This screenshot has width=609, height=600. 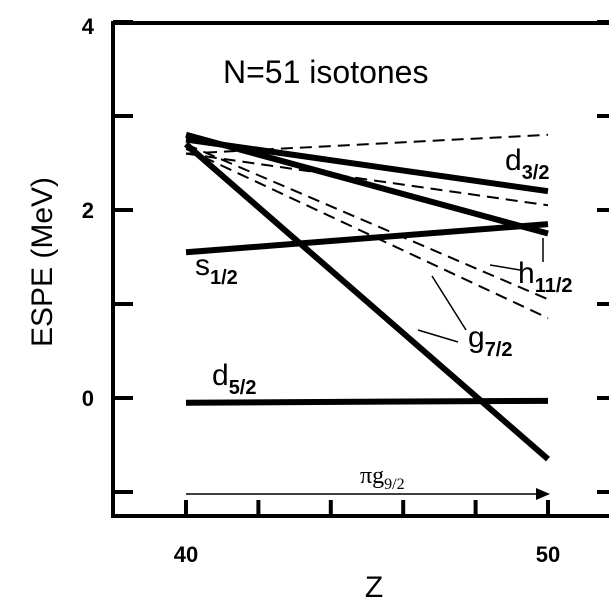 I want to click on label-g-7-2: g7/2, so click(x=490, y=341).